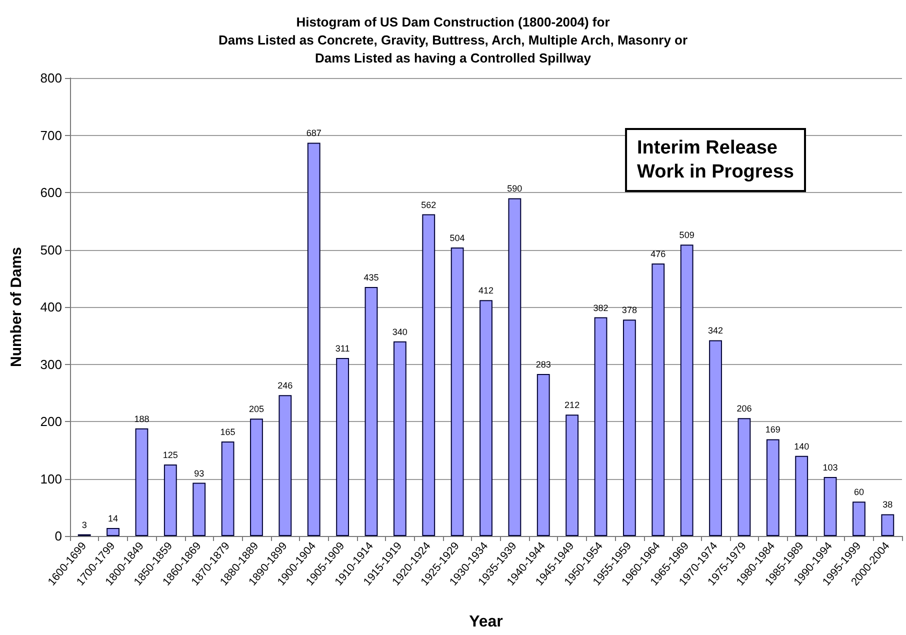  Describe the element at coordinates (859, 492) in the screenshot. I see `data-label: 60` at that location.